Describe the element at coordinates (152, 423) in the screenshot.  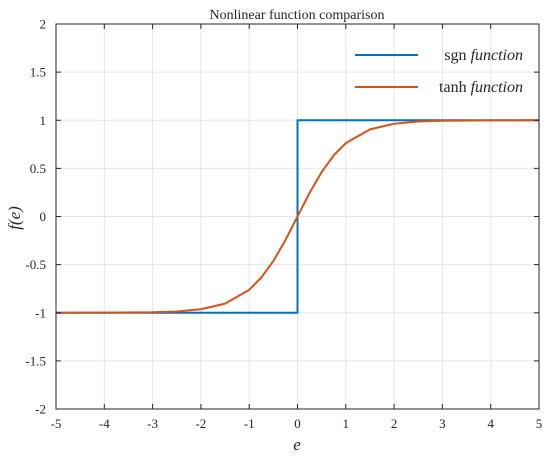
I see `x-tick-label: -3` at that location.